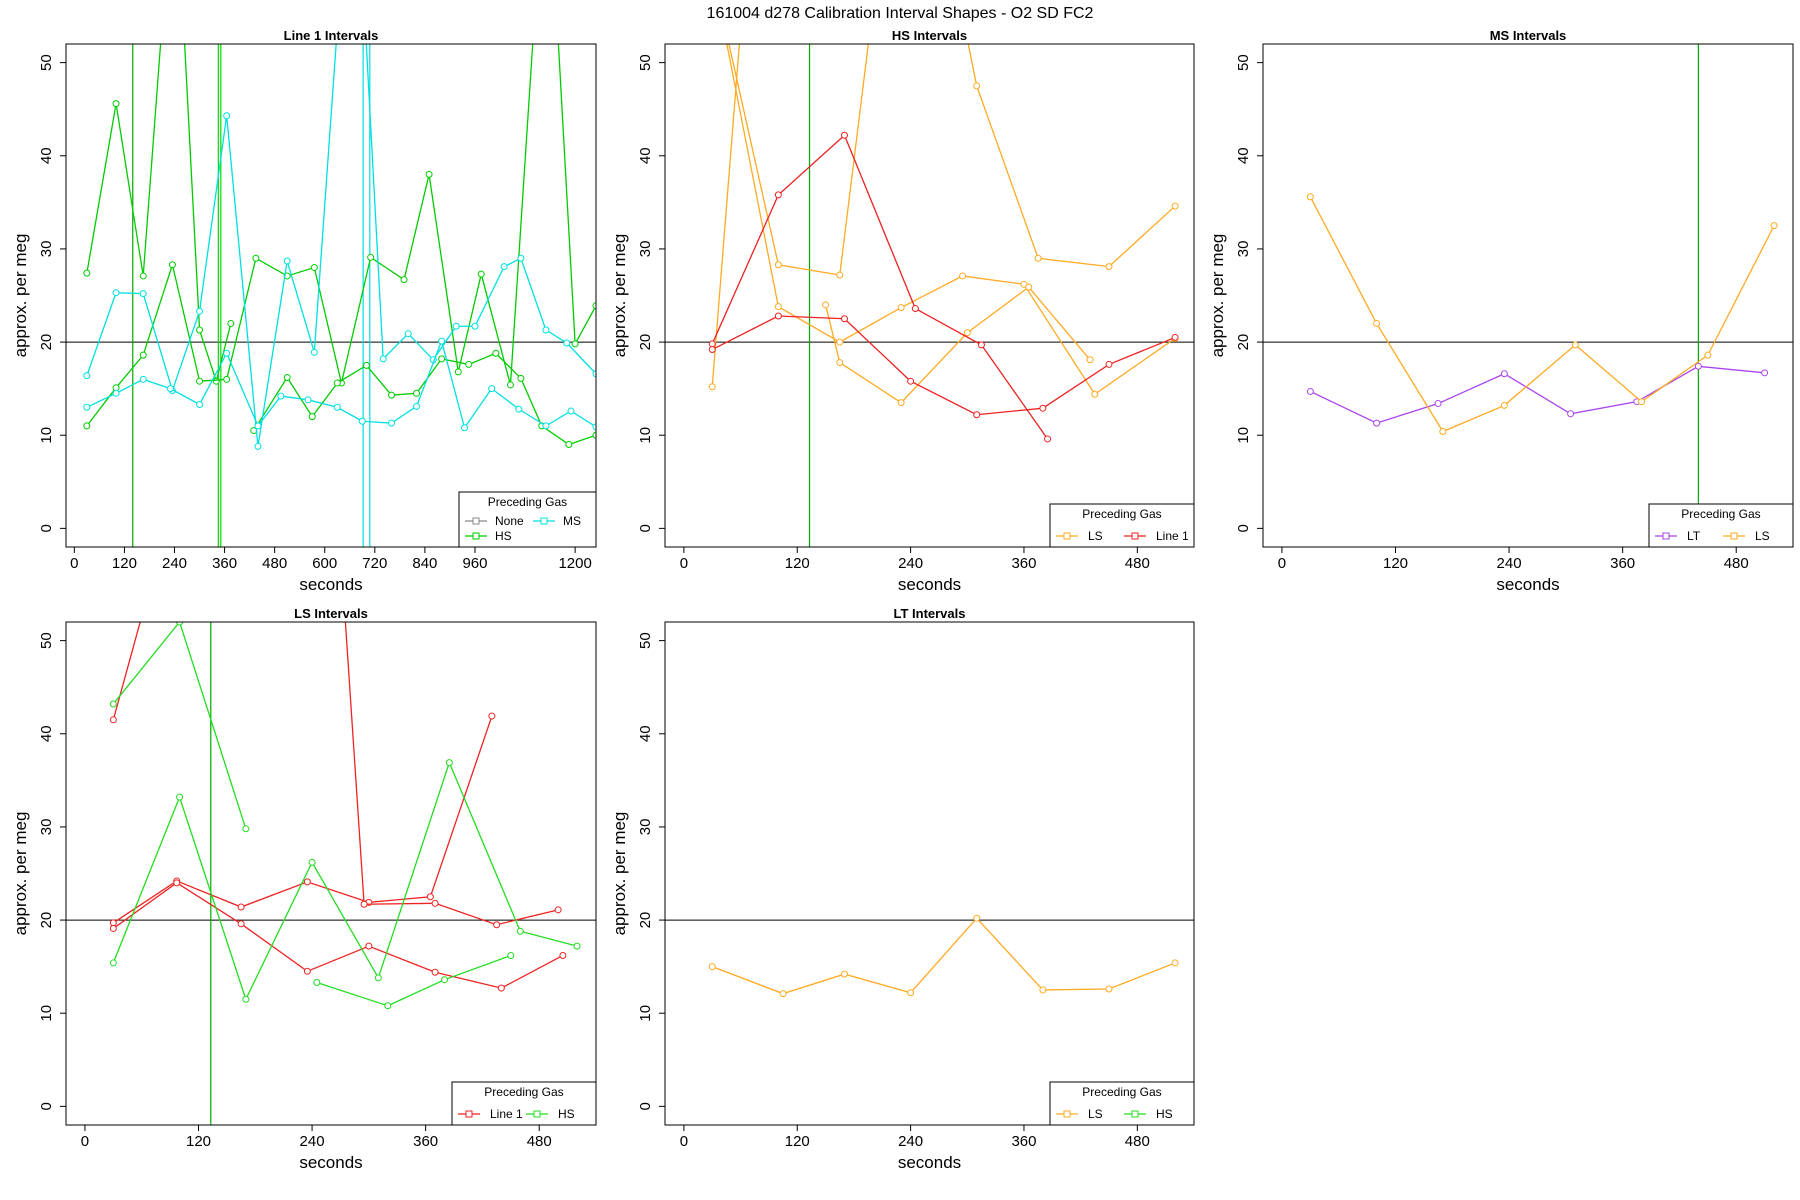 The image size is (1800, 1200). Describe the element at coordinates (46, 528) in the screenshot. I see `y-tick-label: 0` at that location.